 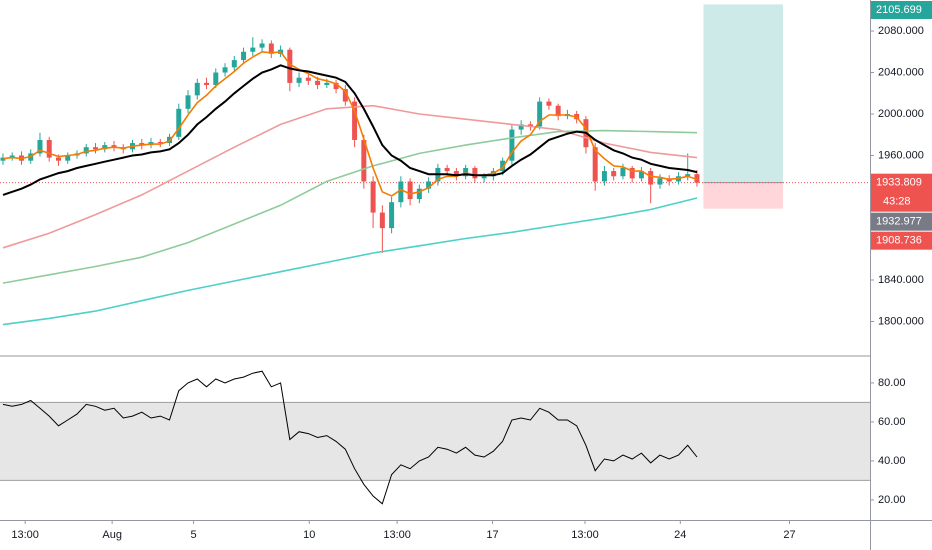 What do you see at coordinates (309, 535) in the screenshot?
I see `x-tick-label: 10` at bounding box center [309, 535].